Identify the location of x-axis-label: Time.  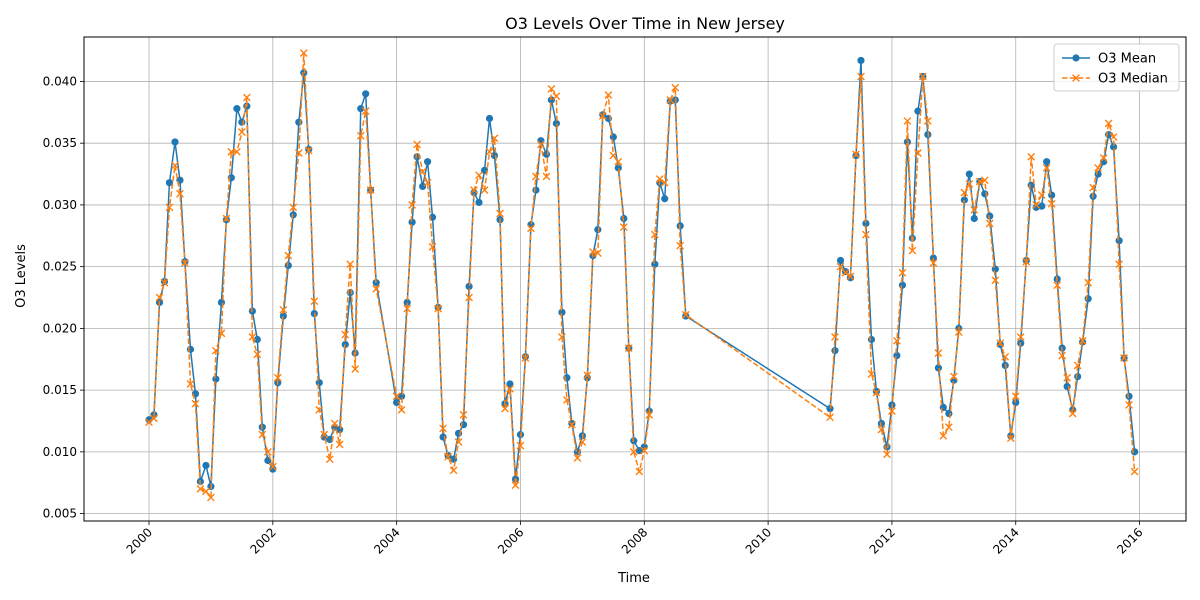
(633, 578).